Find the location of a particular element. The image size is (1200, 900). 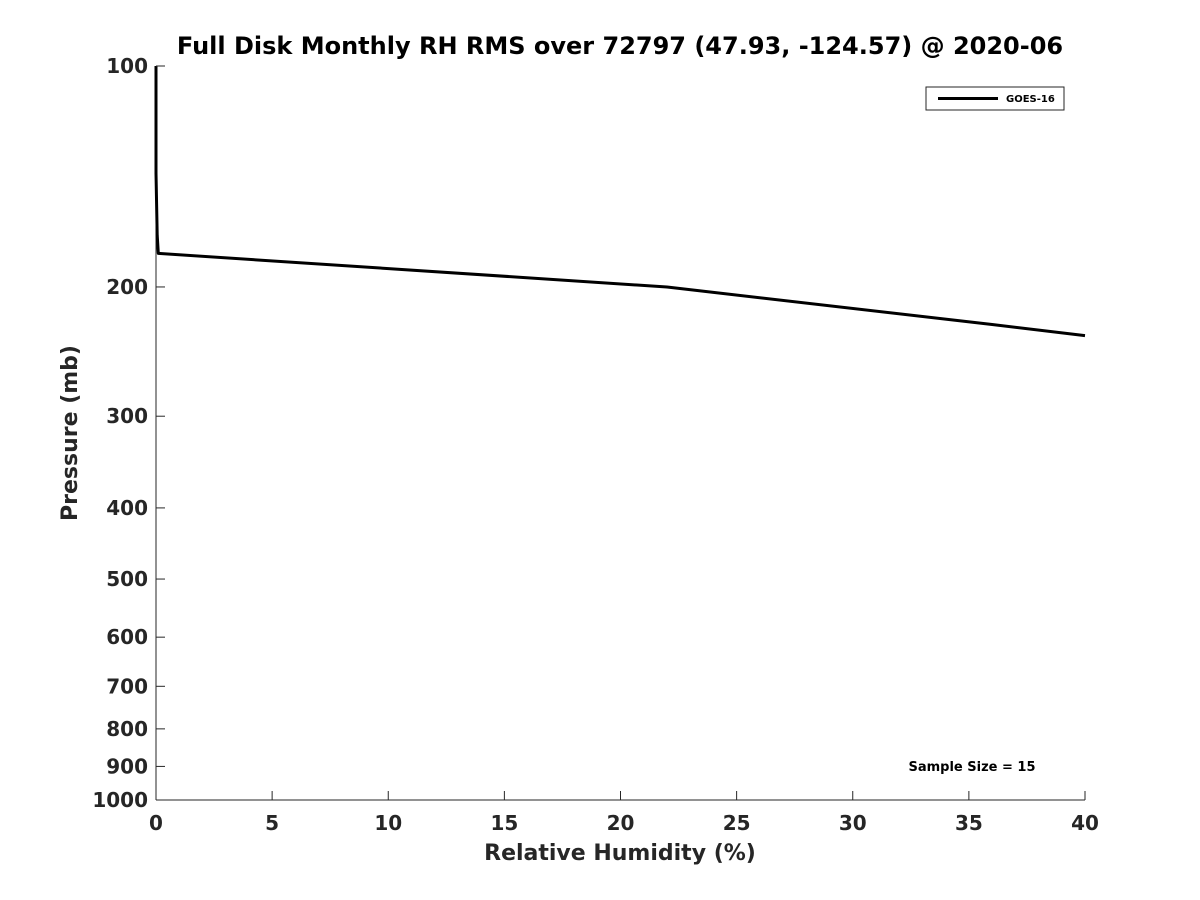

x-tick-label: 20 is located at coordinates (621, 823).